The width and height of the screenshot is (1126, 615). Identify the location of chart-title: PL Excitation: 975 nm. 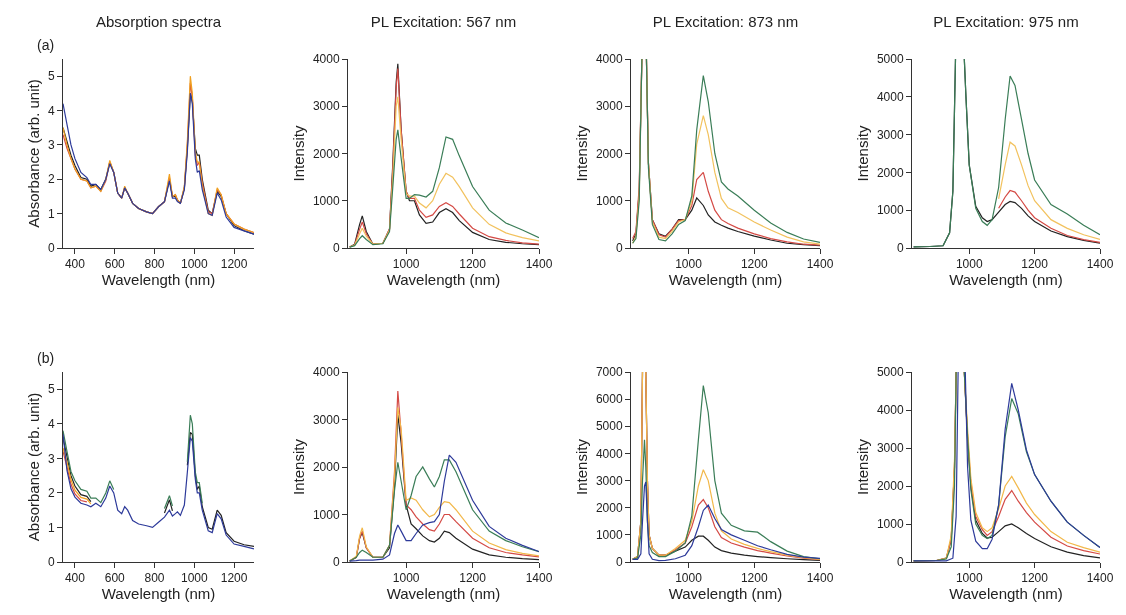
(1006, 22).